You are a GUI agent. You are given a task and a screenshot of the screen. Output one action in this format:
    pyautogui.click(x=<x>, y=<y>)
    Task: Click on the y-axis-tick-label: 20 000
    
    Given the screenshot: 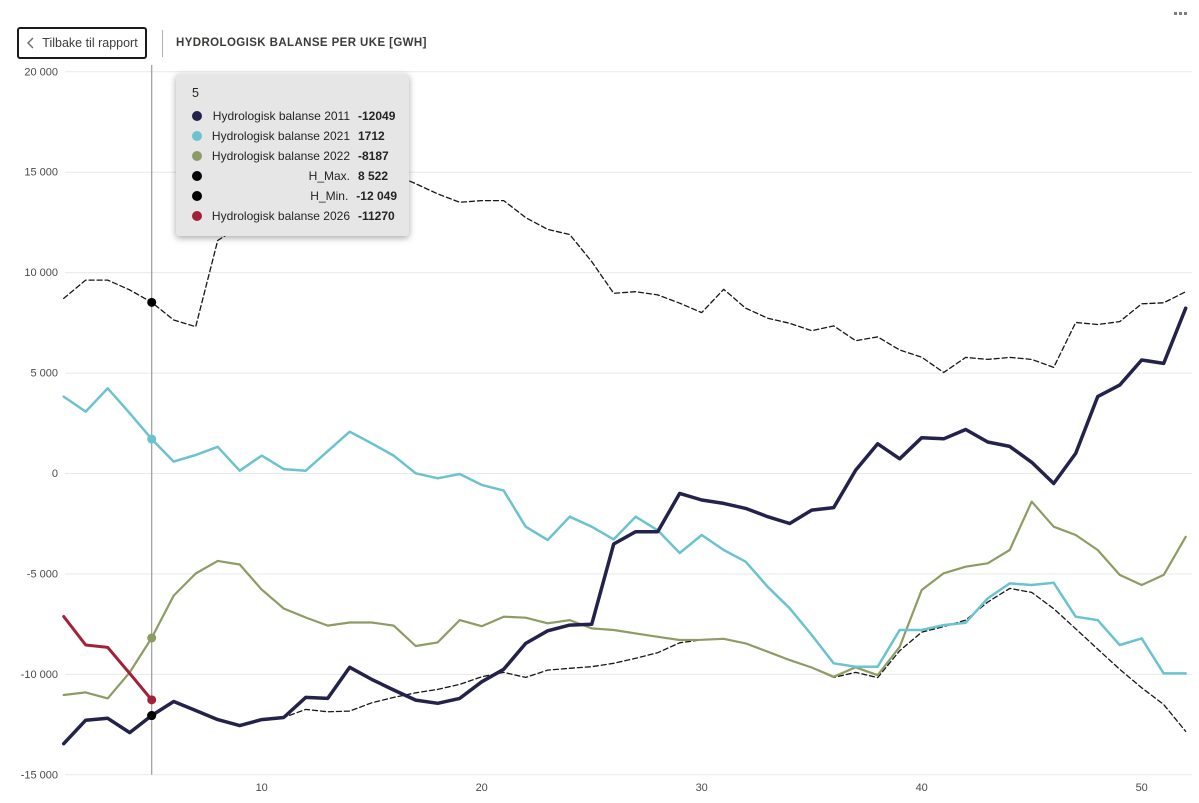 What is the action you would take?
    pyautogui.click(x=41, y=72)
    